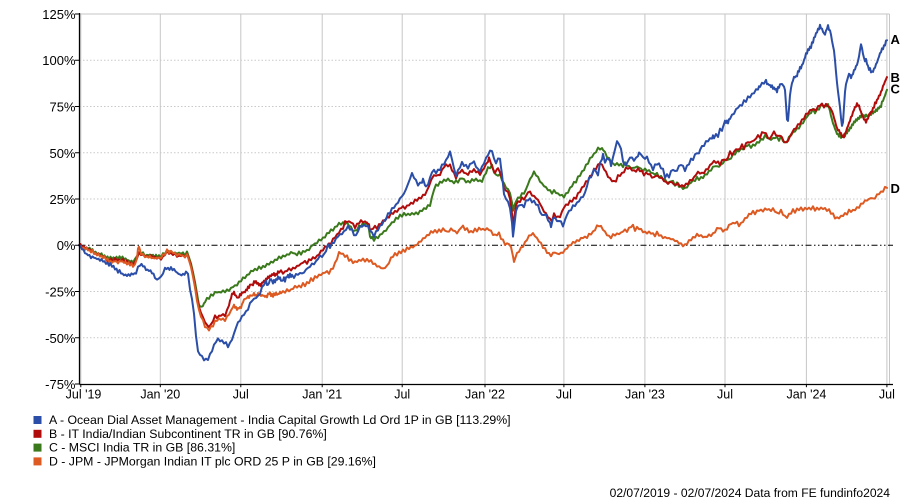 The image size is (900, 501). I want to click on svg-text: Jan '21, so click(322, 394).